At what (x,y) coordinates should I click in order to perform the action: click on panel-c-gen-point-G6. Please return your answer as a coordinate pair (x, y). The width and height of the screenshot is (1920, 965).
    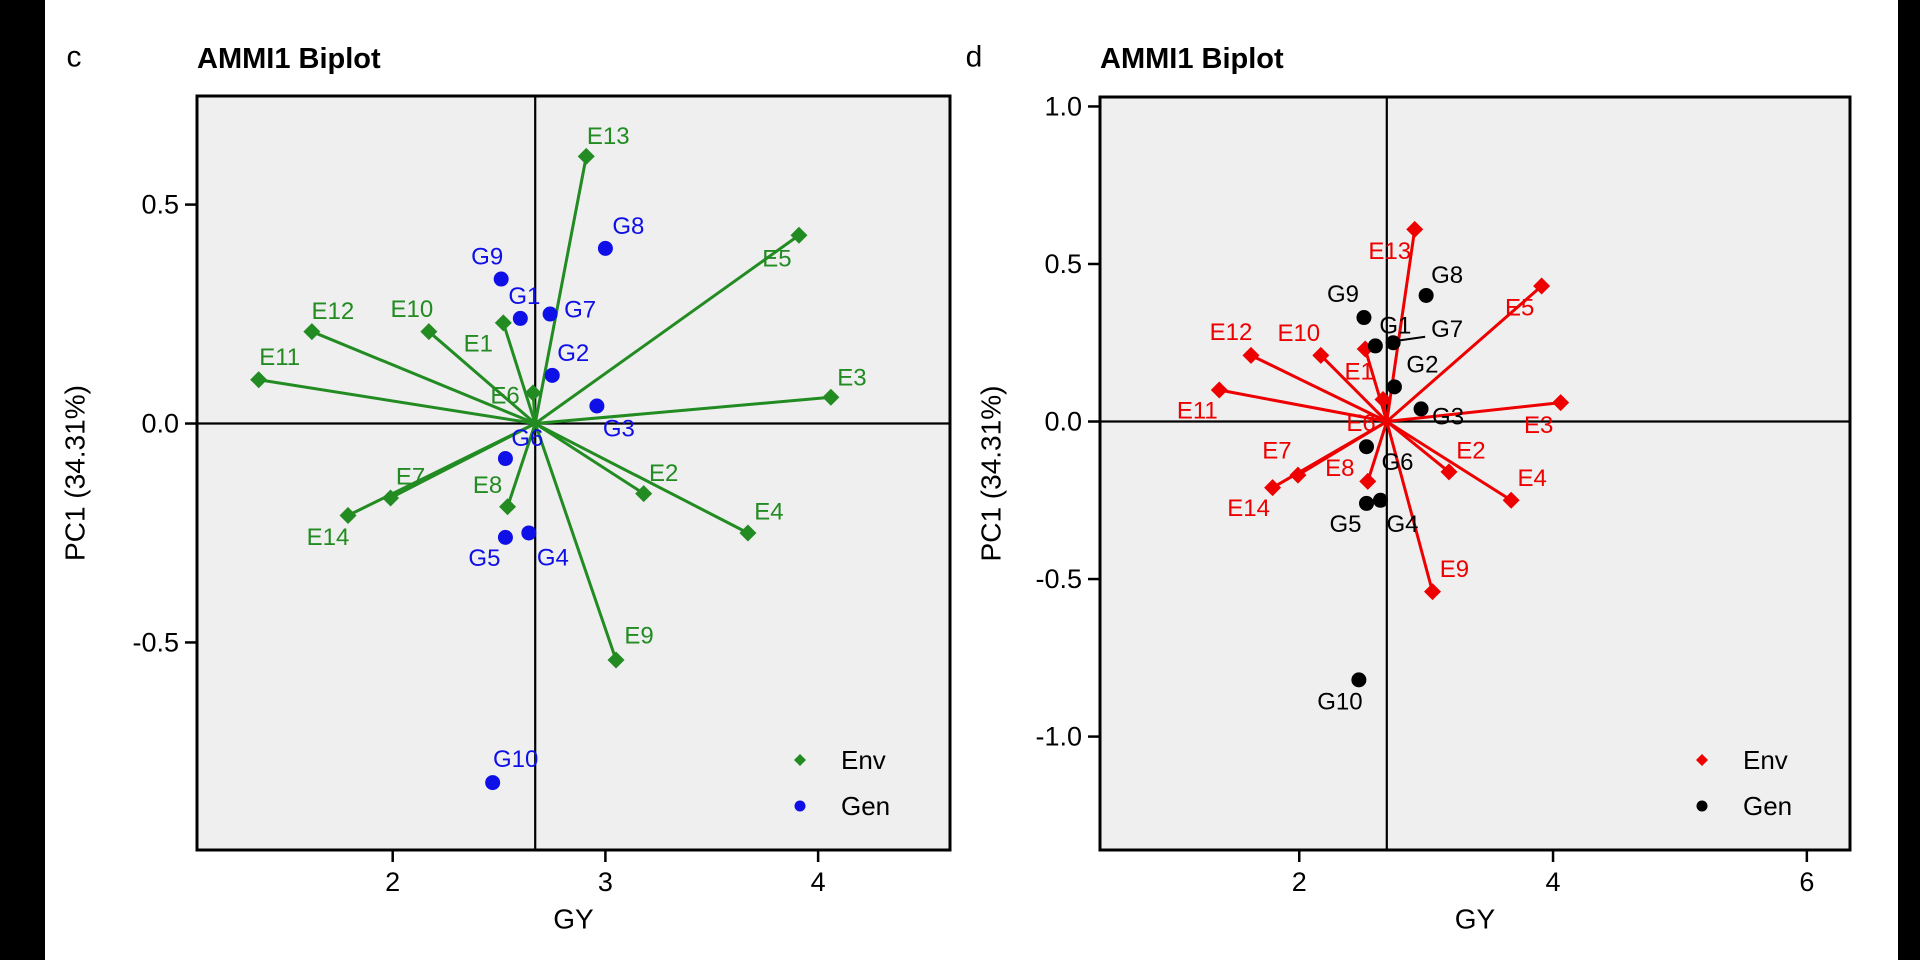
    Looking at the image, I should click on (505, 459).